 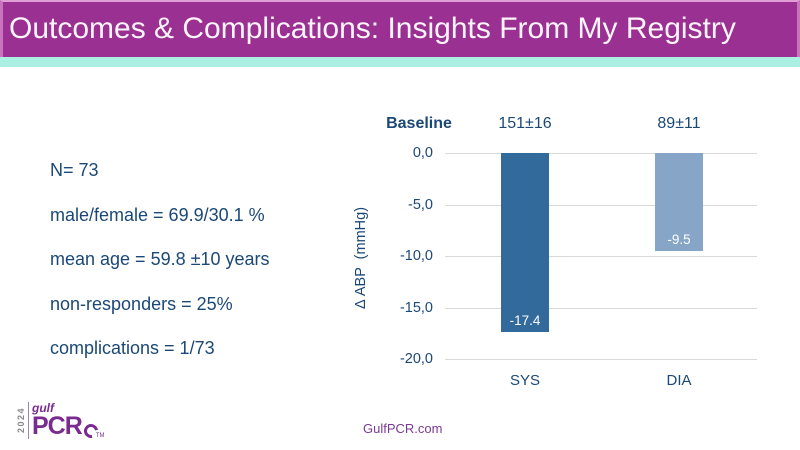 I want to click on logo-gulf-text: gulf, so click(x=43, y=408).